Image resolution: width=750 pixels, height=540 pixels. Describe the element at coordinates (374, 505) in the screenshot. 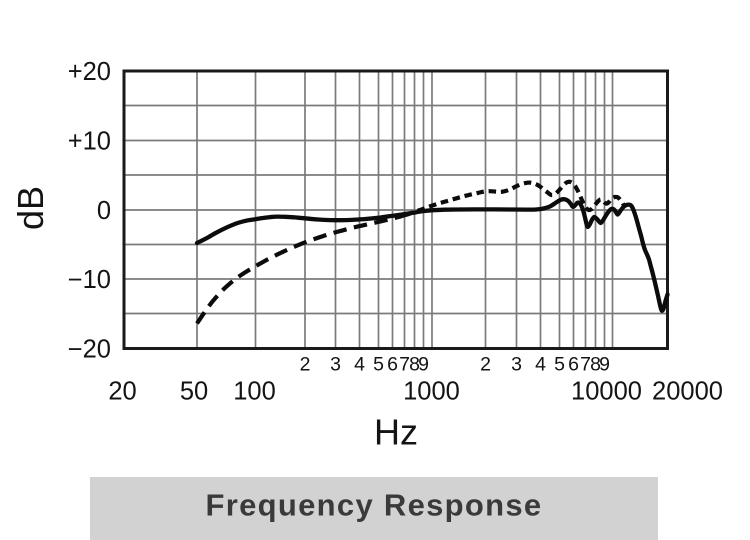

I see `svg-text: Frequency Response` at that location.